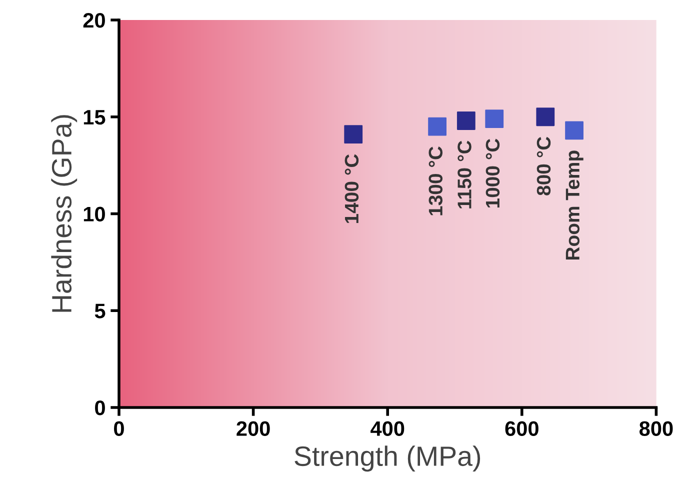  What do you see at coordinates (119, 428) in the screenshot?
I see `x-tick-label: 0` at bounding box center [119, 428].